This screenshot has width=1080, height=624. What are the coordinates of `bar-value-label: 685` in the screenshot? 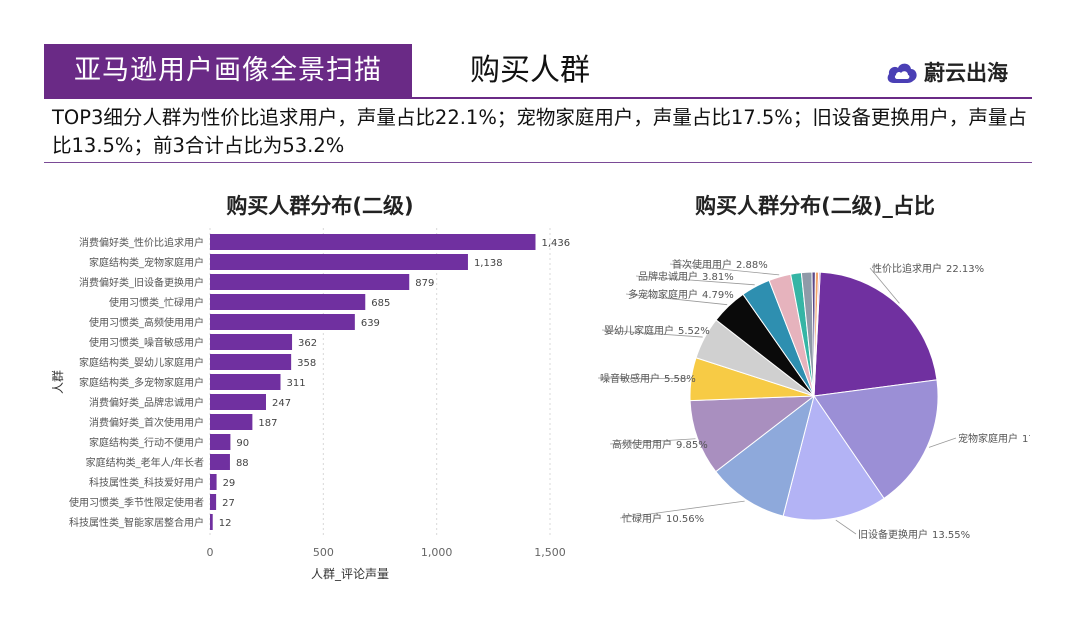 It's located at (380, 303).